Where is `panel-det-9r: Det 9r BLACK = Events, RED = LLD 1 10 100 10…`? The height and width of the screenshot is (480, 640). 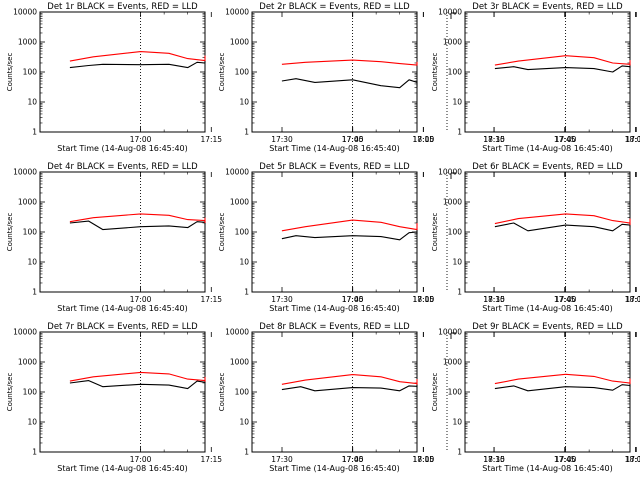
panel-det-9r: Det 9r BLACK = Events, RED = LLD 1 10 100 10… is located at coordinates (535, 397).